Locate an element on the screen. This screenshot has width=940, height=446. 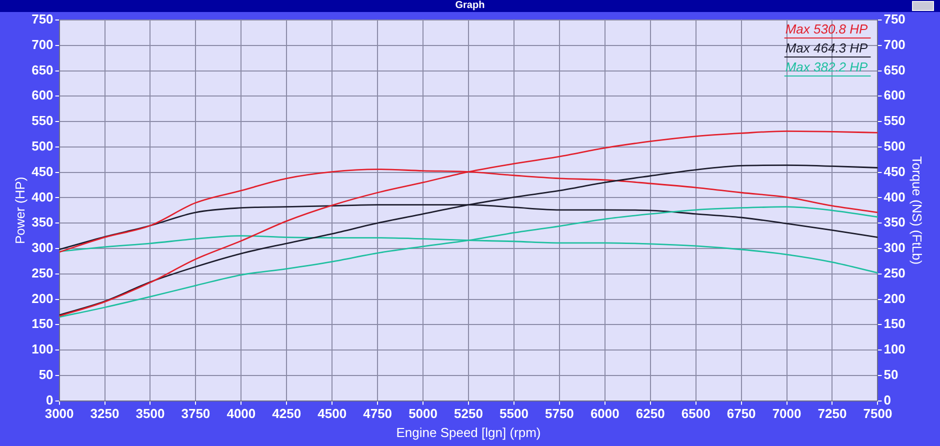
y2-tick-label: 250 is located at coordinates (895, 272).